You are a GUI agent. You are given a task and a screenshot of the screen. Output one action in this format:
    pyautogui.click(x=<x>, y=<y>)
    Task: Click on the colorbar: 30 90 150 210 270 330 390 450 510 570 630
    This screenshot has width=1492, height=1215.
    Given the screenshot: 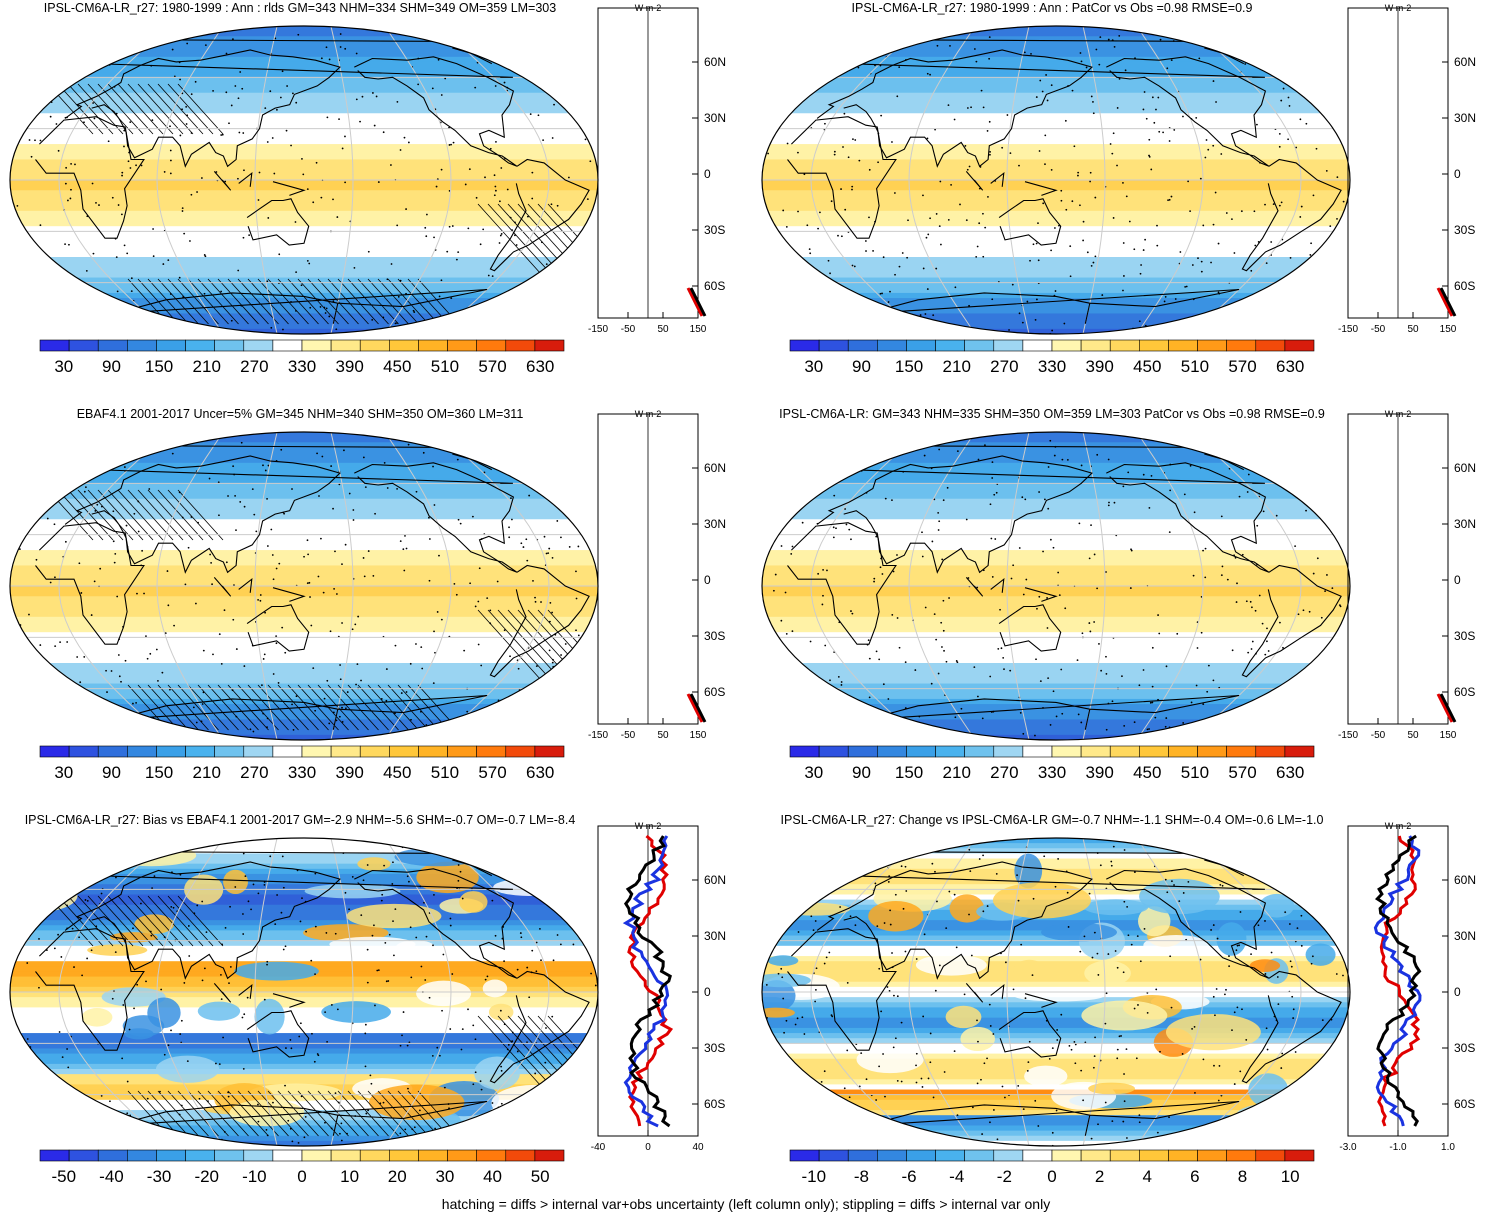 What is the action you would take?
    pyautogui.click(x=302, y=357)
    